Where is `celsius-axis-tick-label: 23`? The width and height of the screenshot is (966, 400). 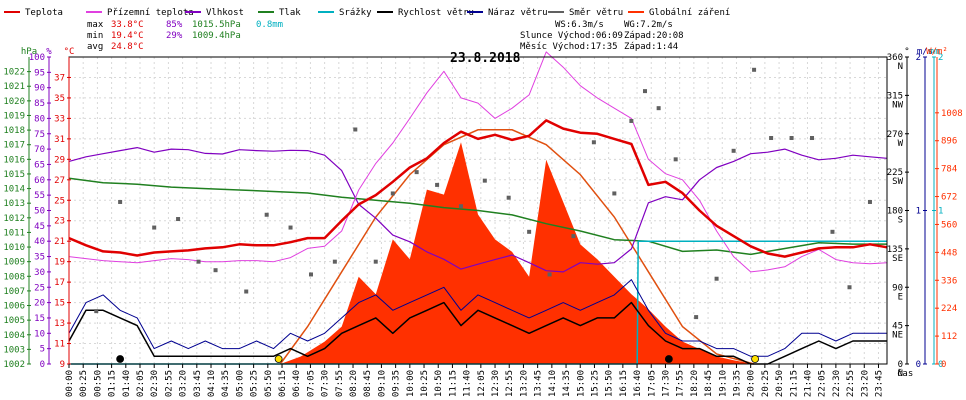 celsius-axis-tick-label: 23 is located at coordinates (59, 222).